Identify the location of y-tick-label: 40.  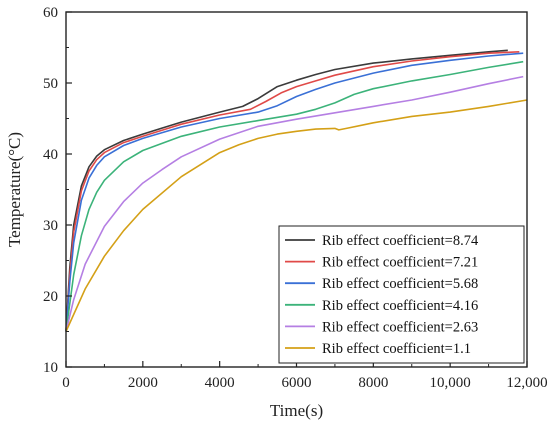
(50, 155).